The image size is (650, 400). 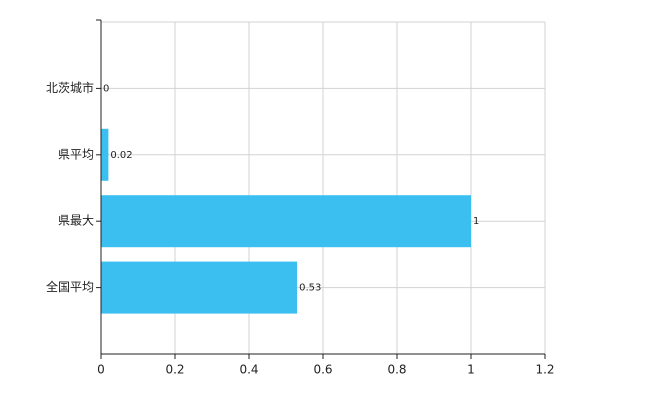 What do you see at coordinates (101, 370) in the screenshot?
I see `x-tick-label: 0` at bounding box center [101, 370].